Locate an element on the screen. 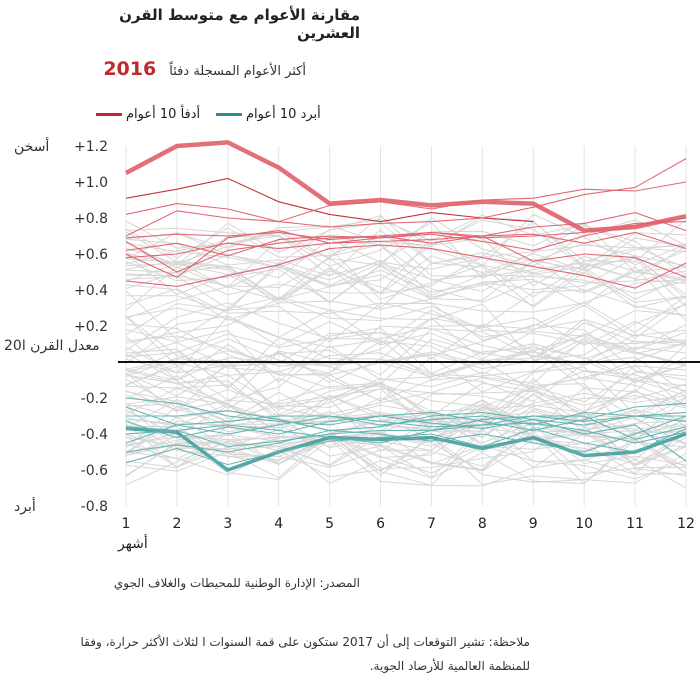 Image resolution: width=700 pixels, height=685 pixels. legend-warmest: أدفأ 10 أعوام is located at coordinates (148, 114).